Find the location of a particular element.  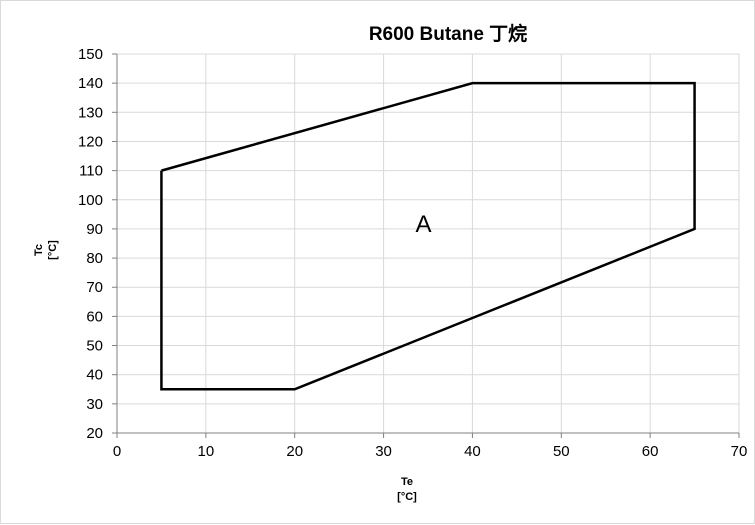

y-tick-label: 80 is located at coordinates (94, 258).